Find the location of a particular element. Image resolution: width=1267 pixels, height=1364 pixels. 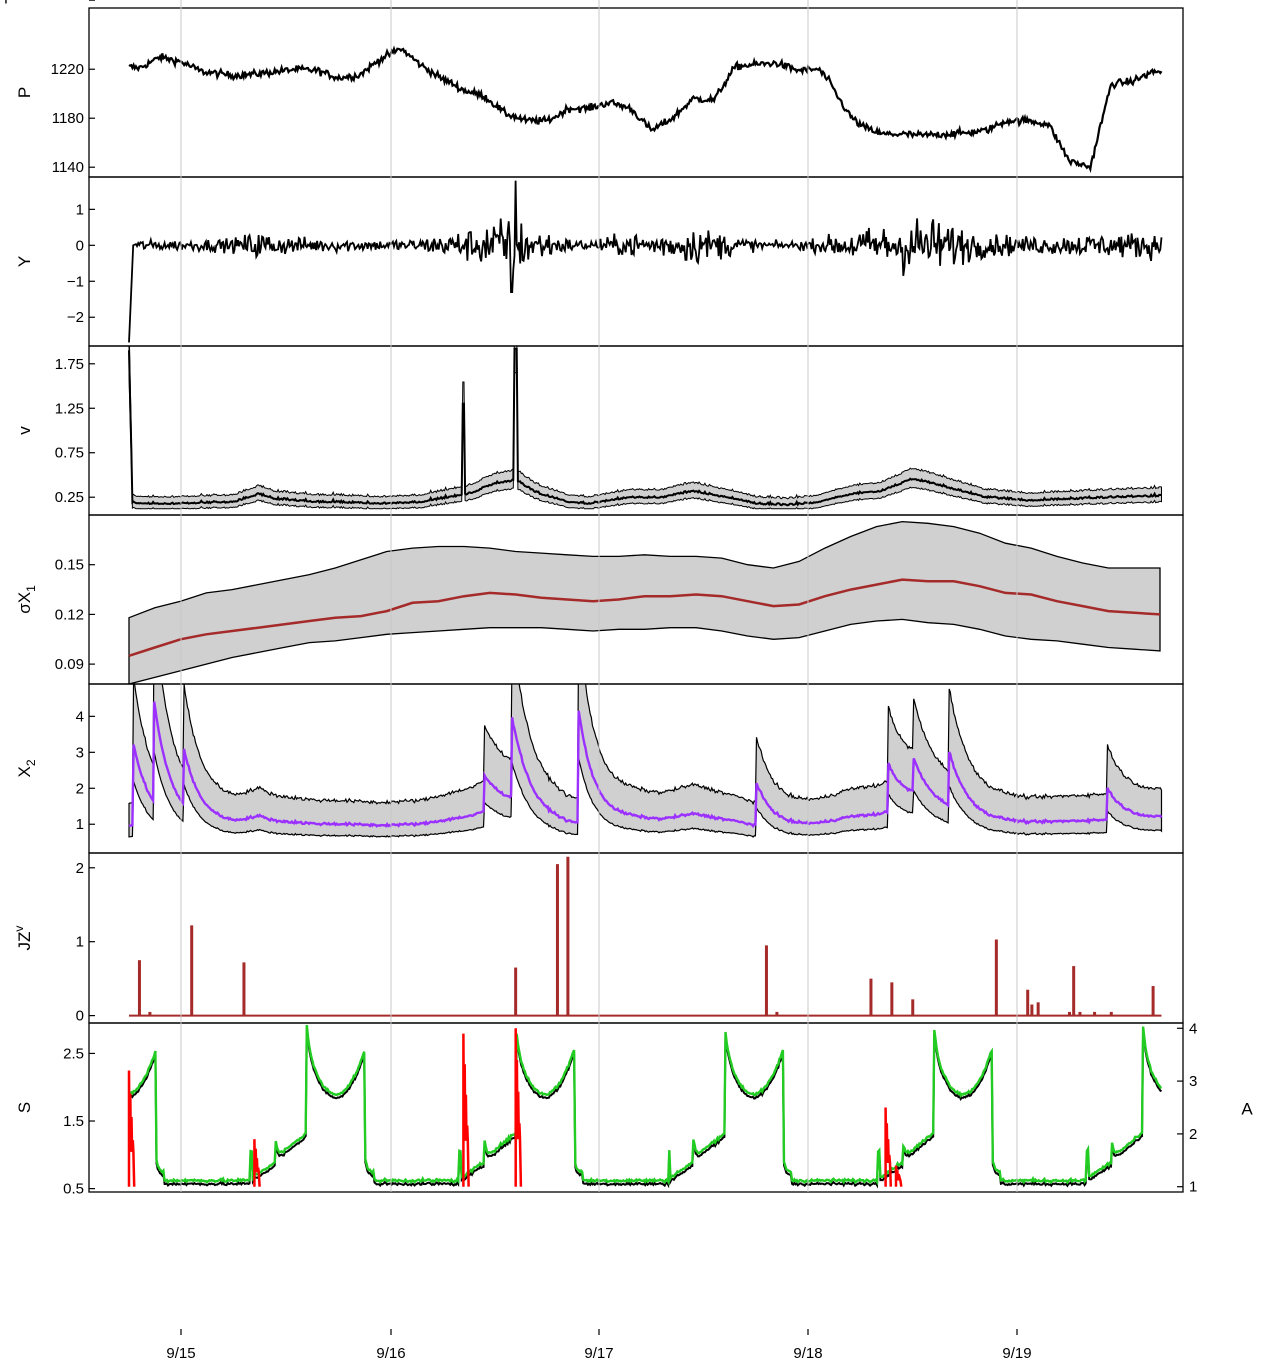

y-tick-label: 1 is located at coordinates (80, 942).